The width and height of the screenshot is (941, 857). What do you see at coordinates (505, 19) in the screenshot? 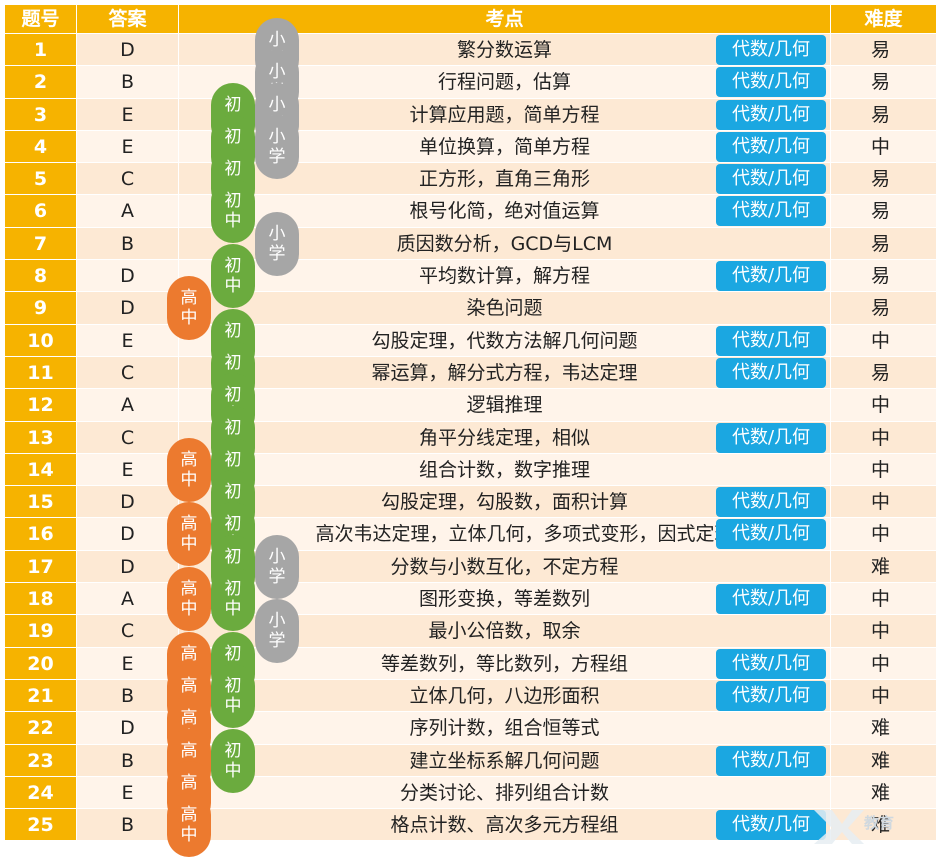
I see `header-topic: 考点` at bounding box center [505, 19].